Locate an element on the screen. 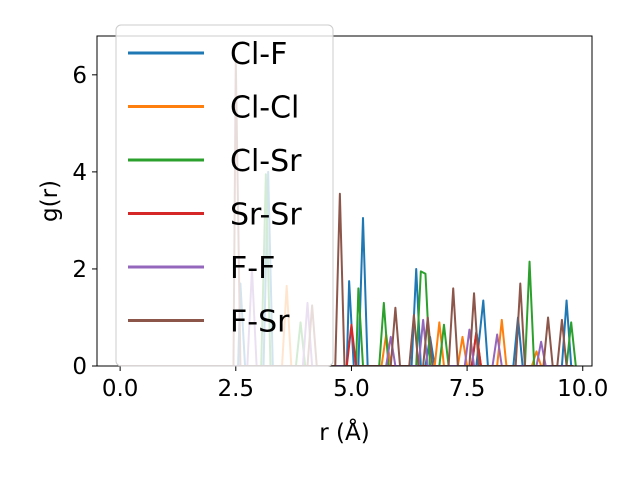 This screenshot has width=640, height=480. series-line-sr-sr is located at coordinates (347, 344).